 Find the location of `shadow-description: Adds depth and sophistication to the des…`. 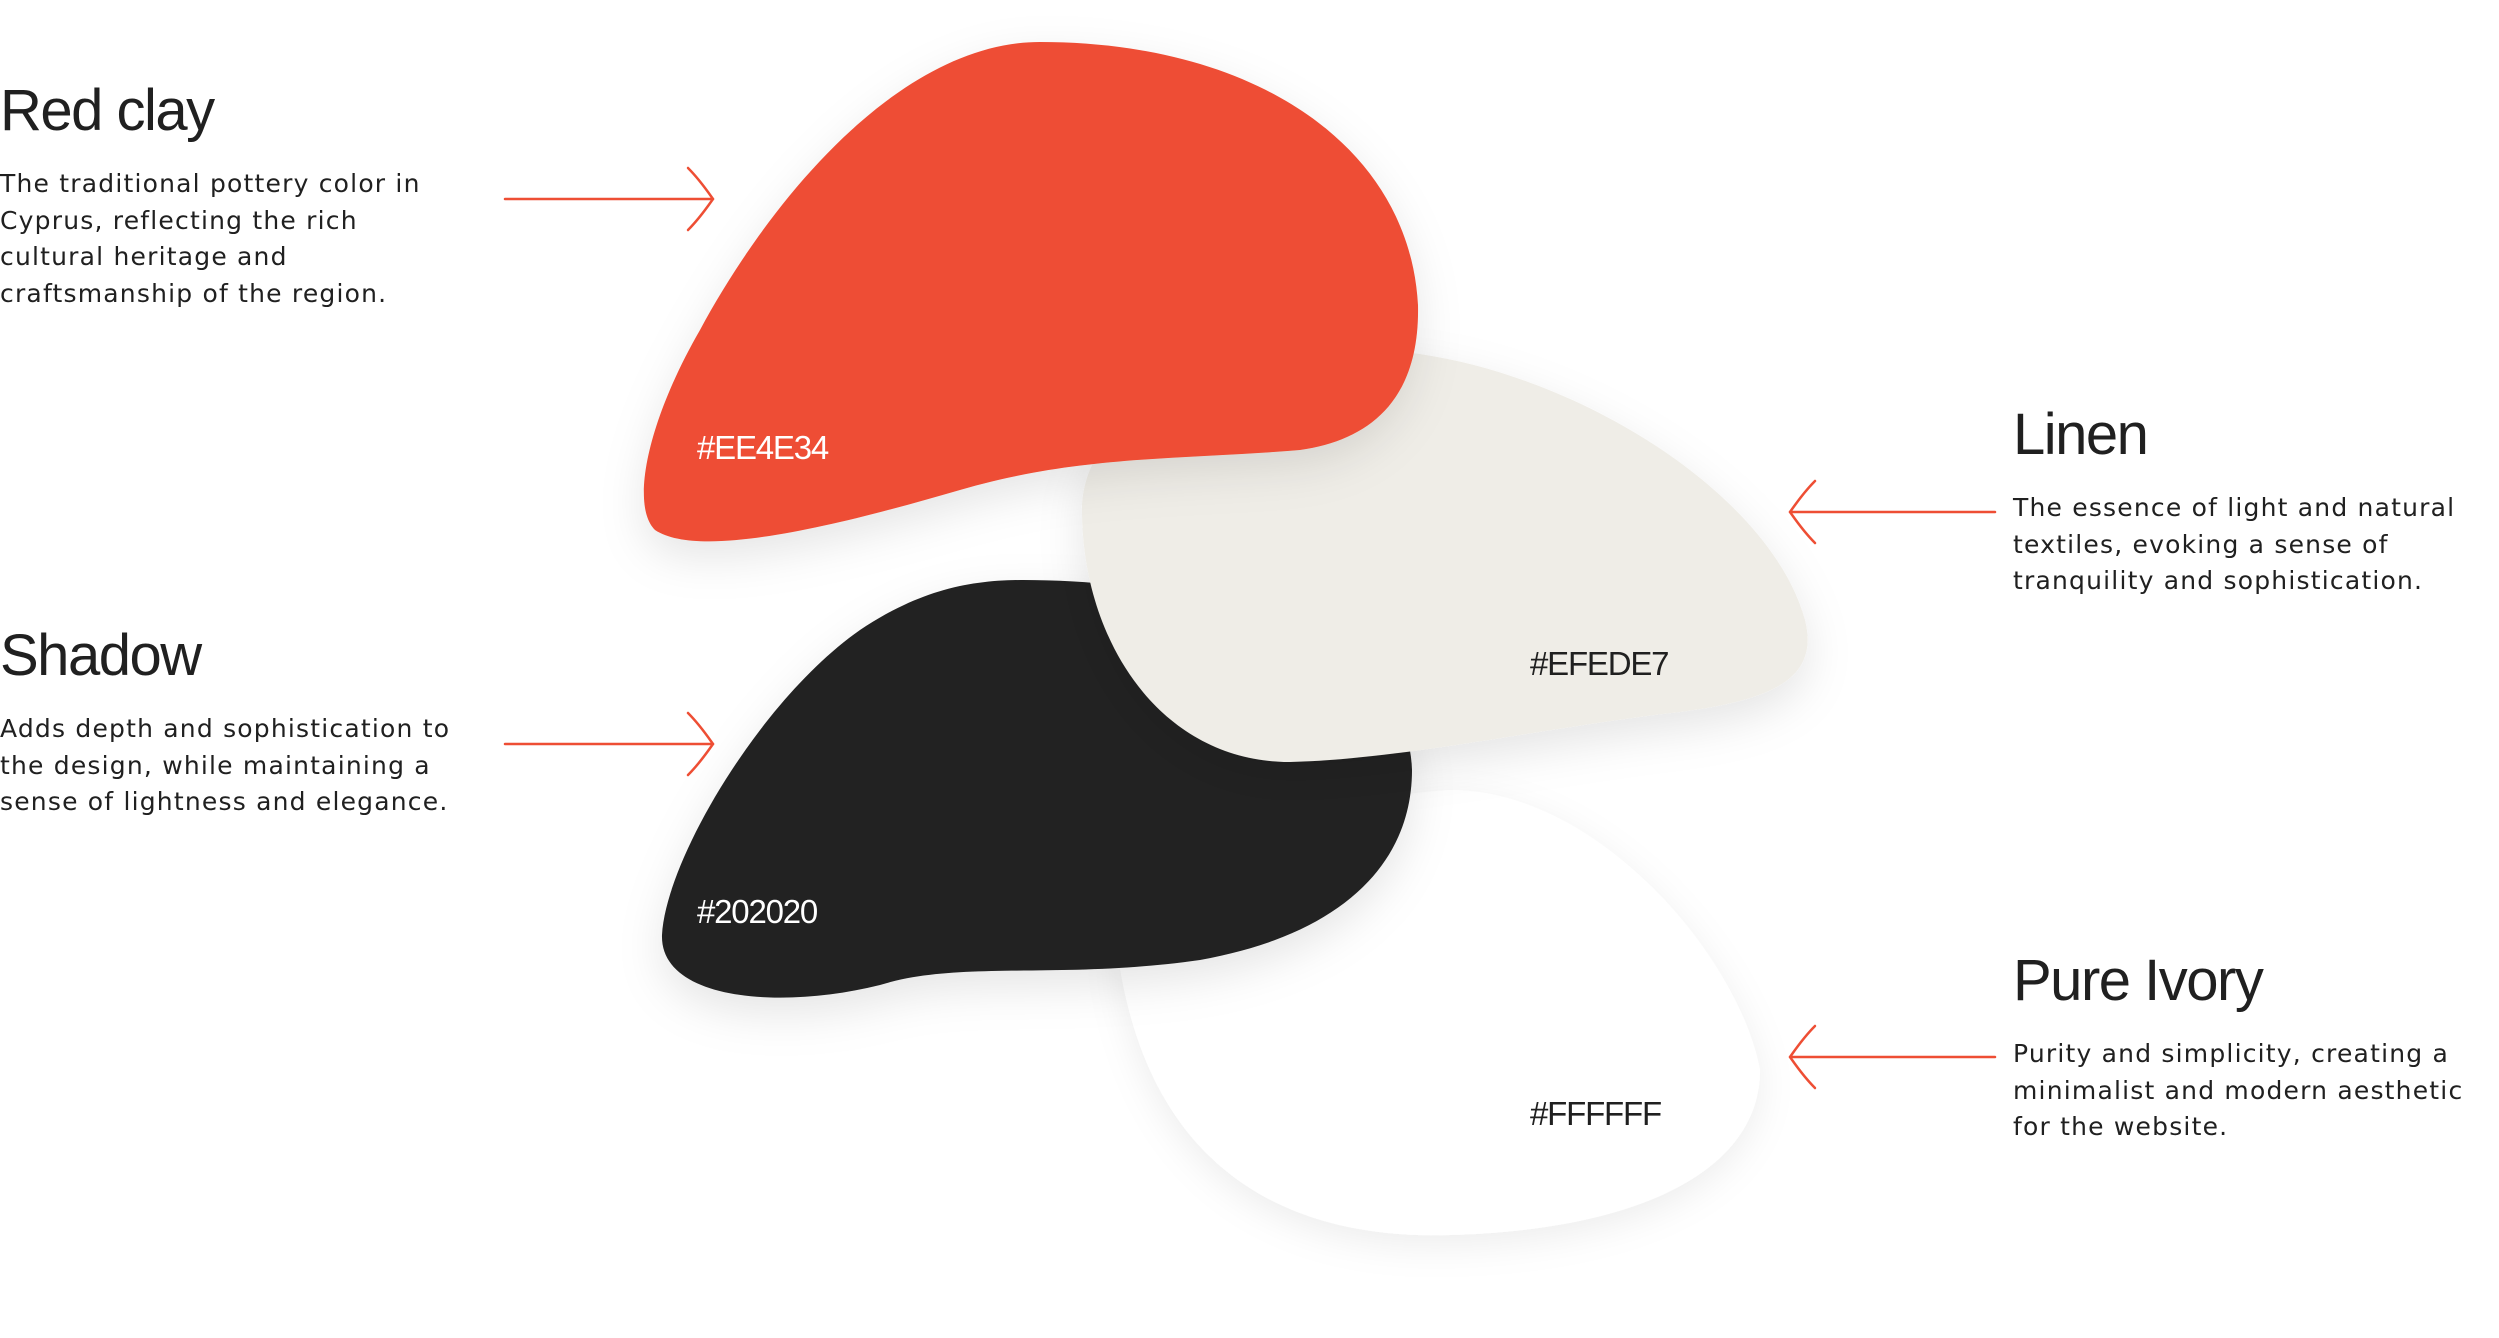

shadow-description: Adds depth and sophistication to the des… is located at coordinates (225, 765).